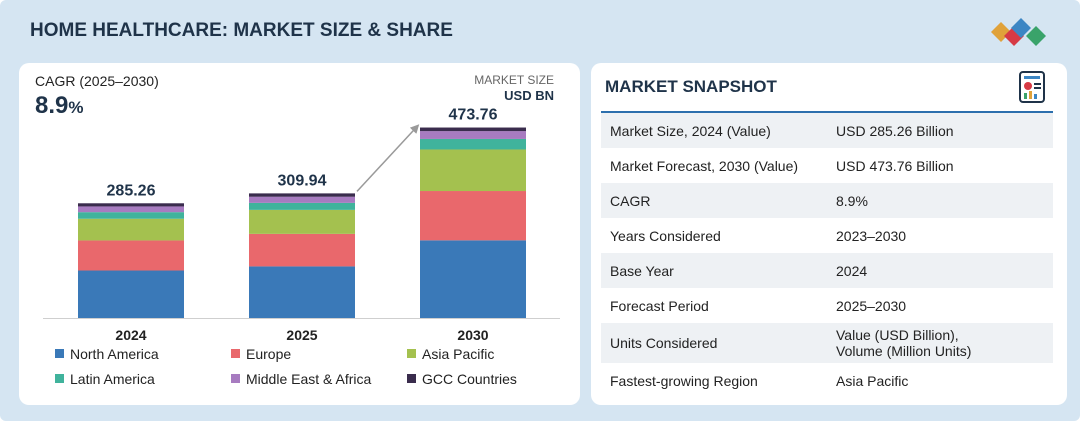  What do you see at coordinates (895, 165) in the screenshot?
I see `snapshot-value: USD 473.76 Billion` at bounding box center [895, 165].